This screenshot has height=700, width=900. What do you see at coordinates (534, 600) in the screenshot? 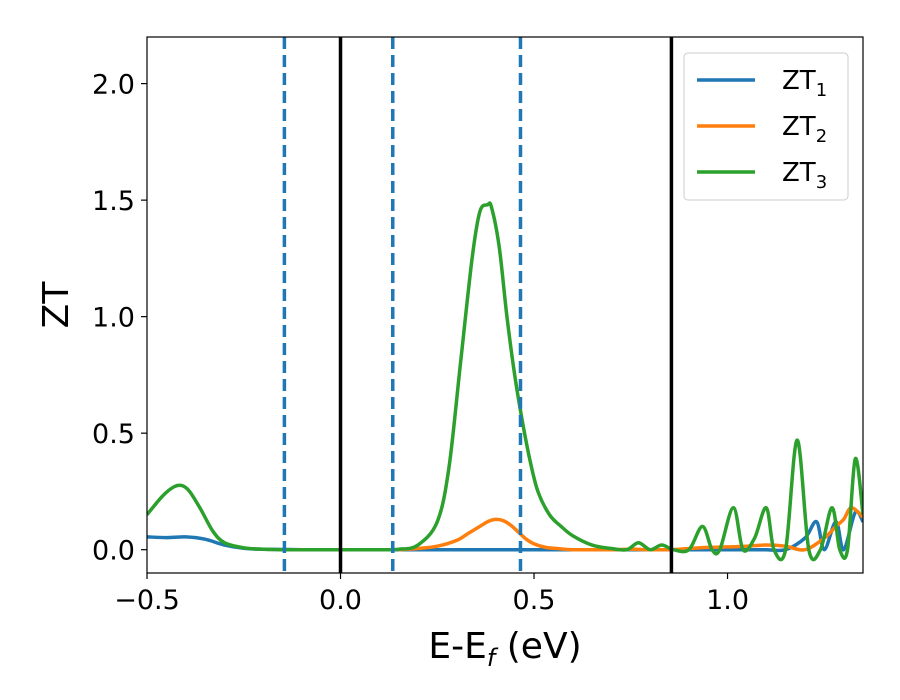
I see `x-tick-label: 0.5` at bounding box center [534, 600].